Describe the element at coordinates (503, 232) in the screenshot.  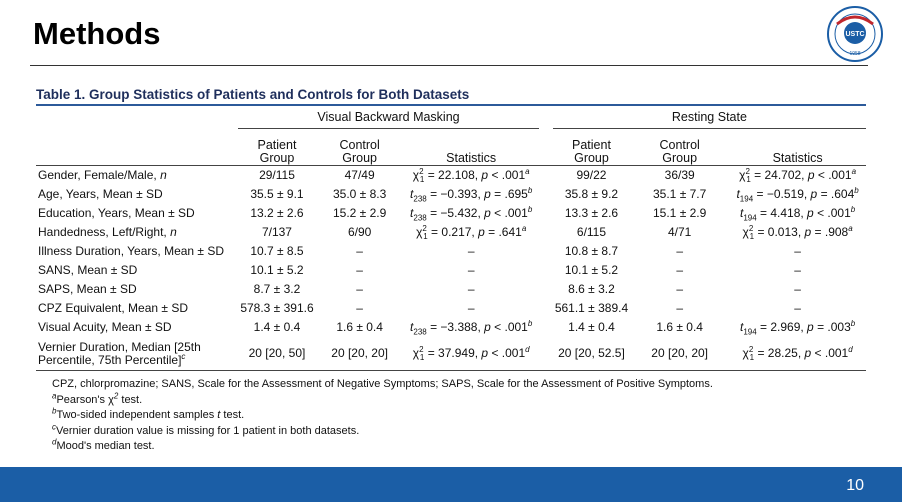
I see `text: = .641` at that location.